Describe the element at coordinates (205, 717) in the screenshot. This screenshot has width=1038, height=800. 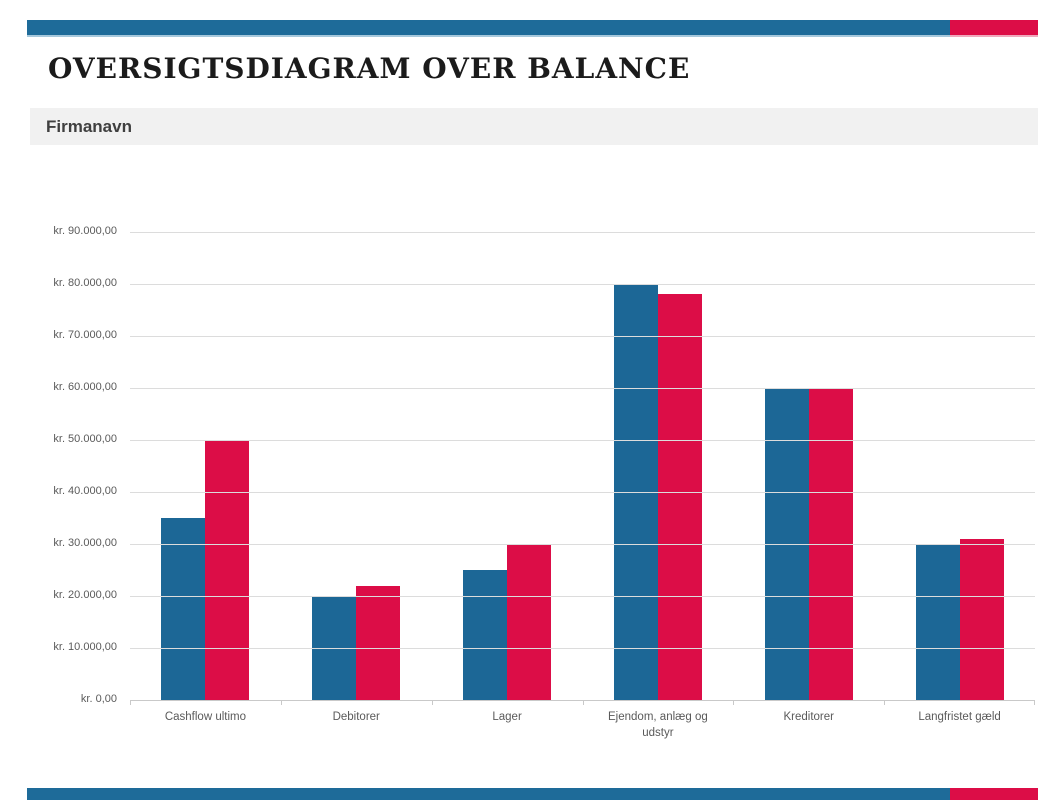
I see `x-tick-label: Cashflow ultimo` at that location.